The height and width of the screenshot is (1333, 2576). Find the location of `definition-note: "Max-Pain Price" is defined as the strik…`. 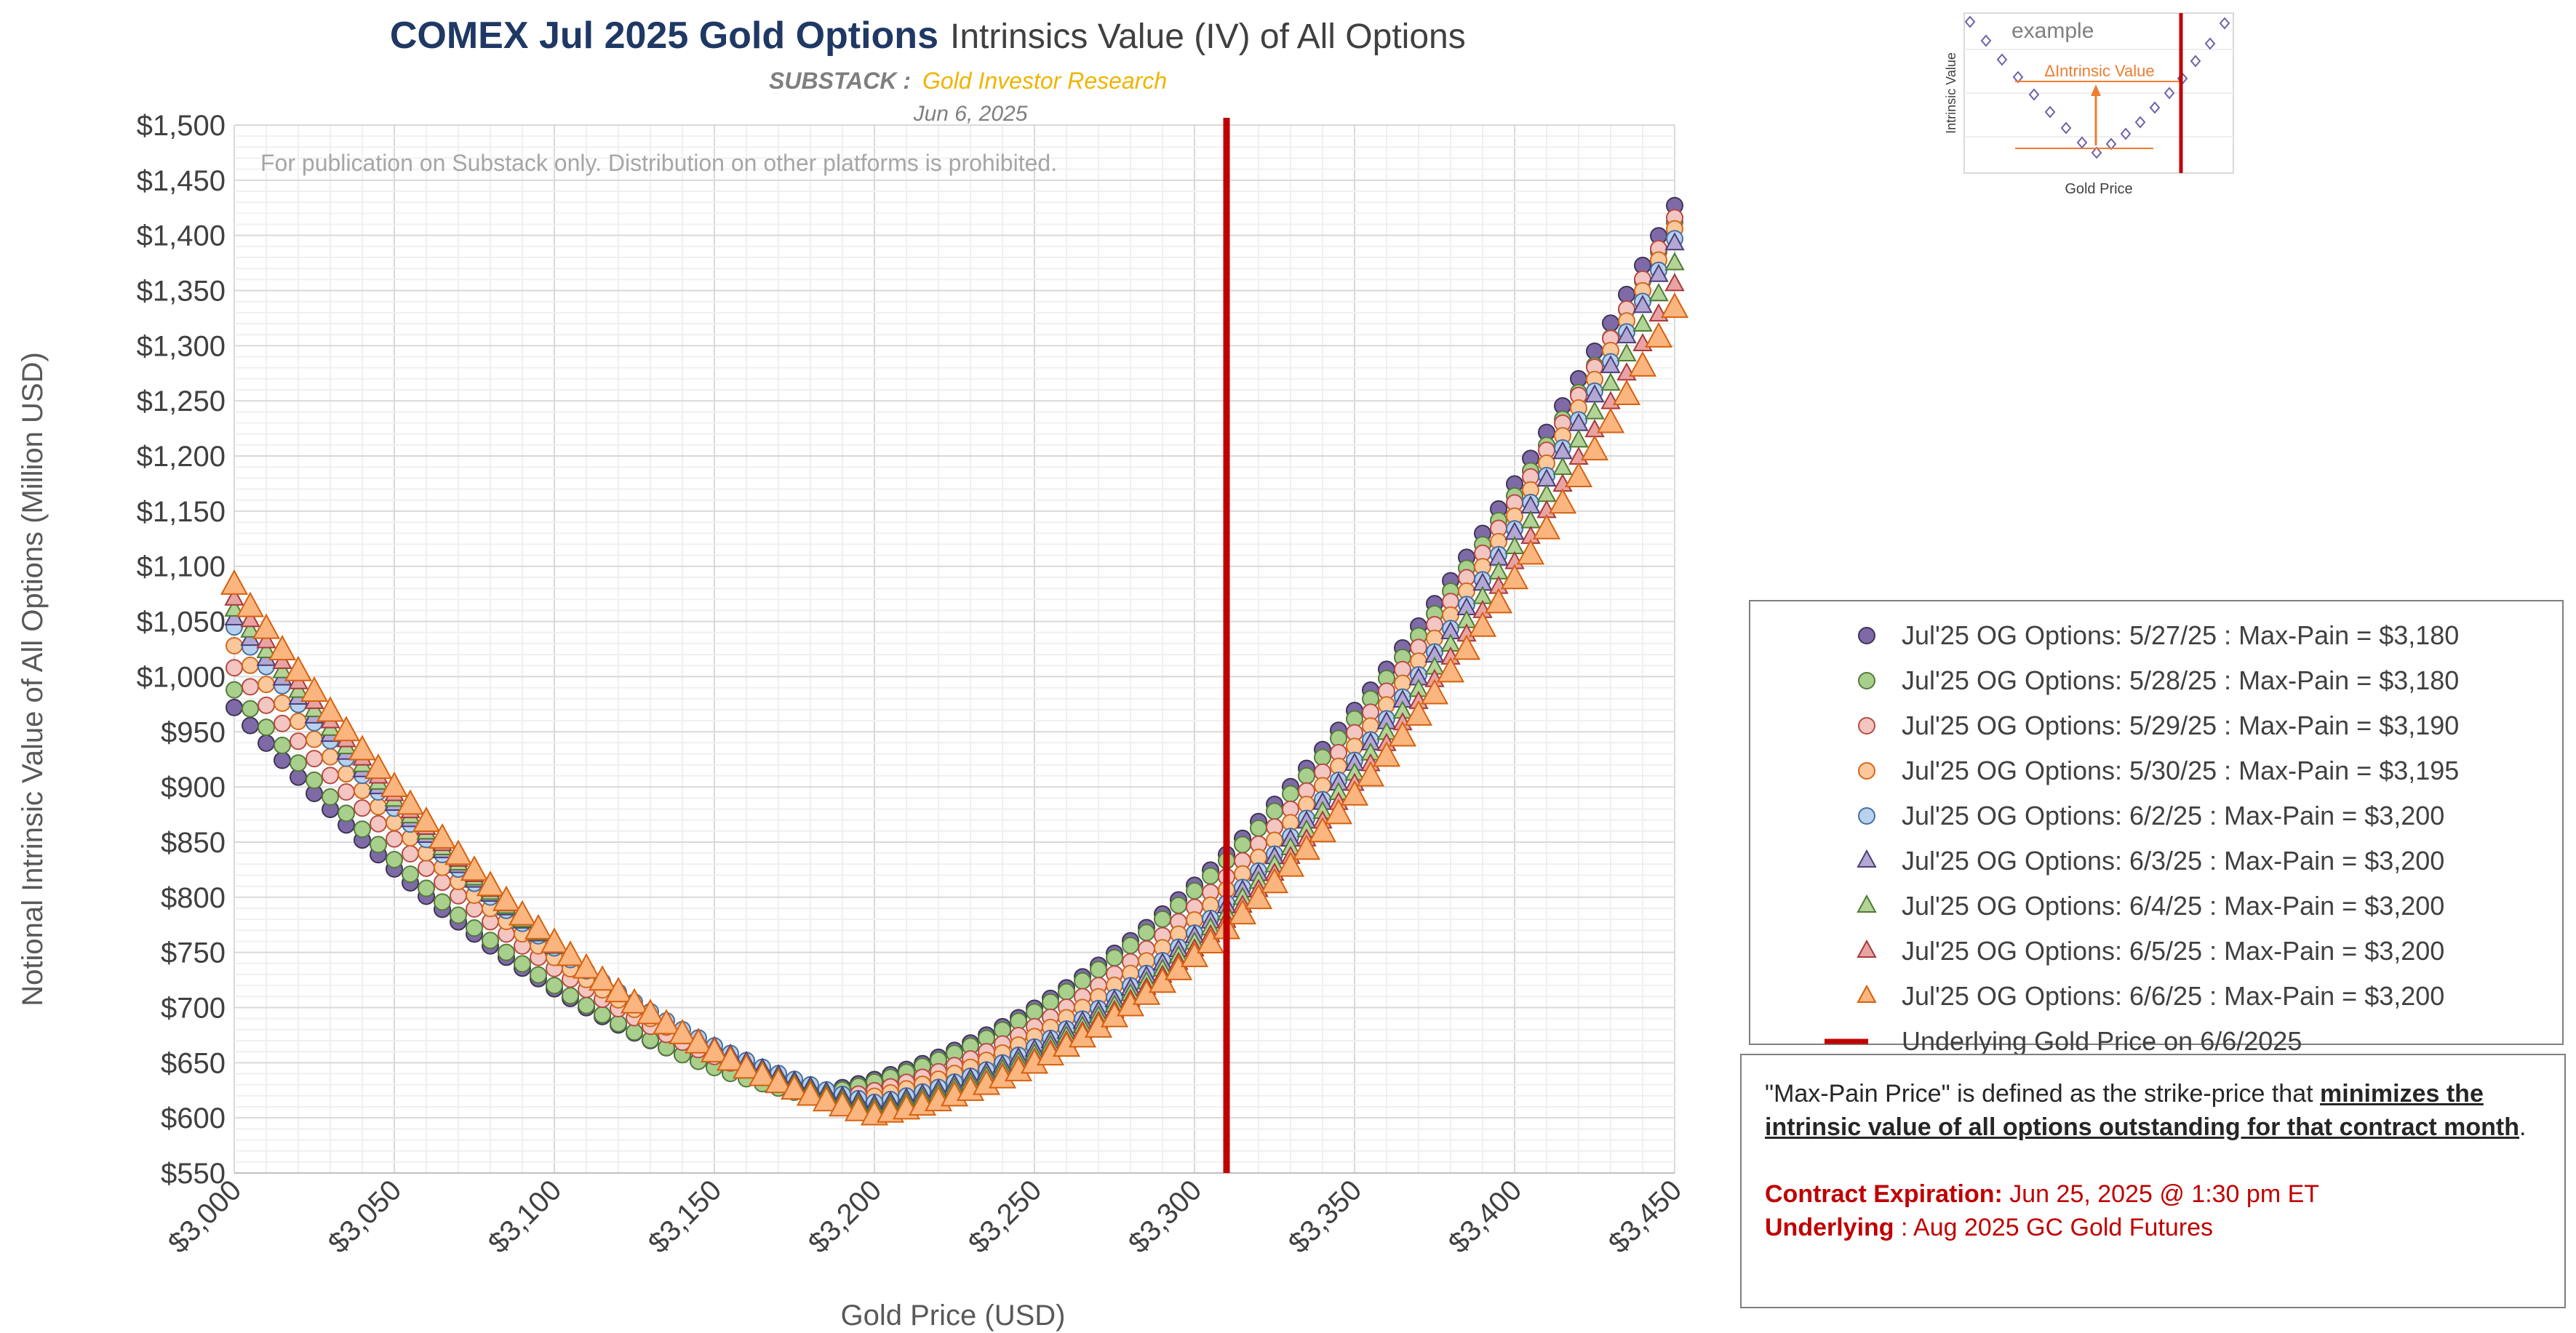

definition-note: "Max-Pain Price" is defined as the strik… is located at coordinates (2153, 1181).